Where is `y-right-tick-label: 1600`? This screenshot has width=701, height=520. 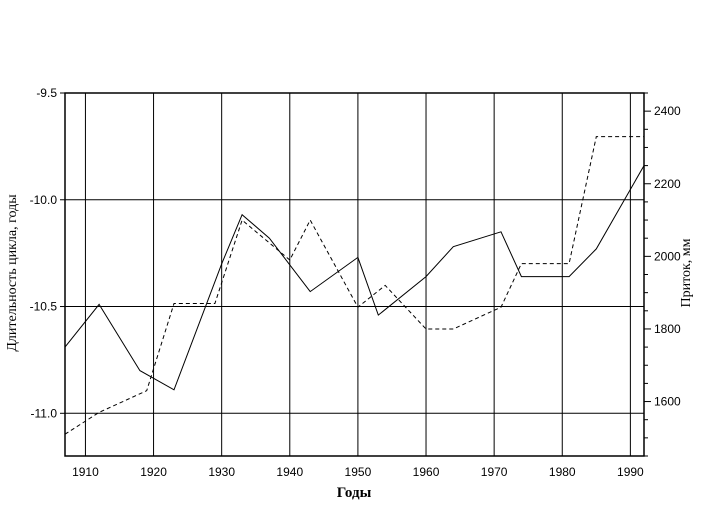
y-right-tick-label: 1600 is located at coordinates (667, 402).